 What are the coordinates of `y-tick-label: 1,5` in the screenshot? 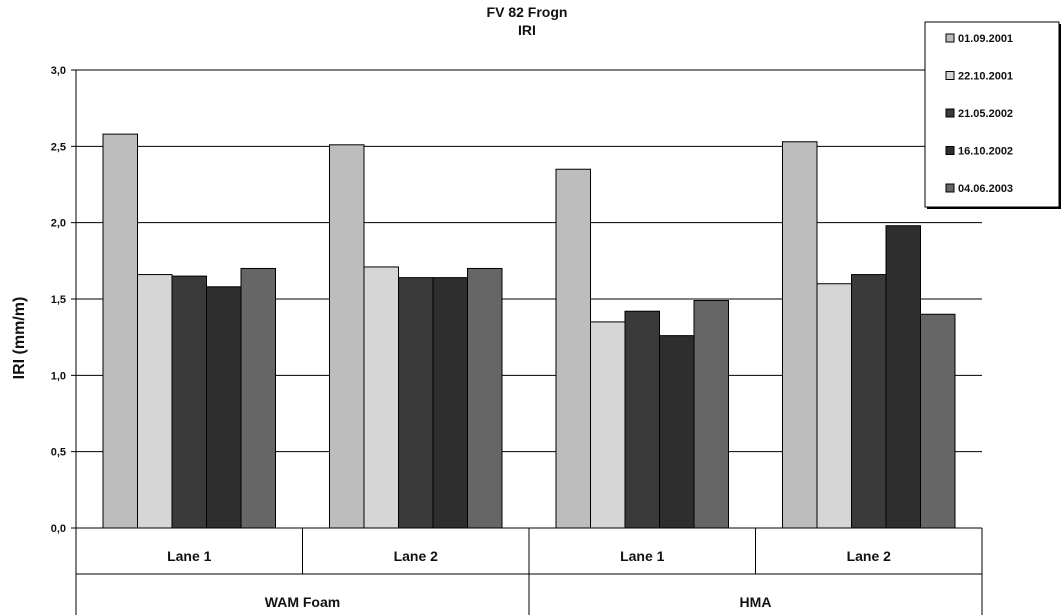 It's located at (58, 300).